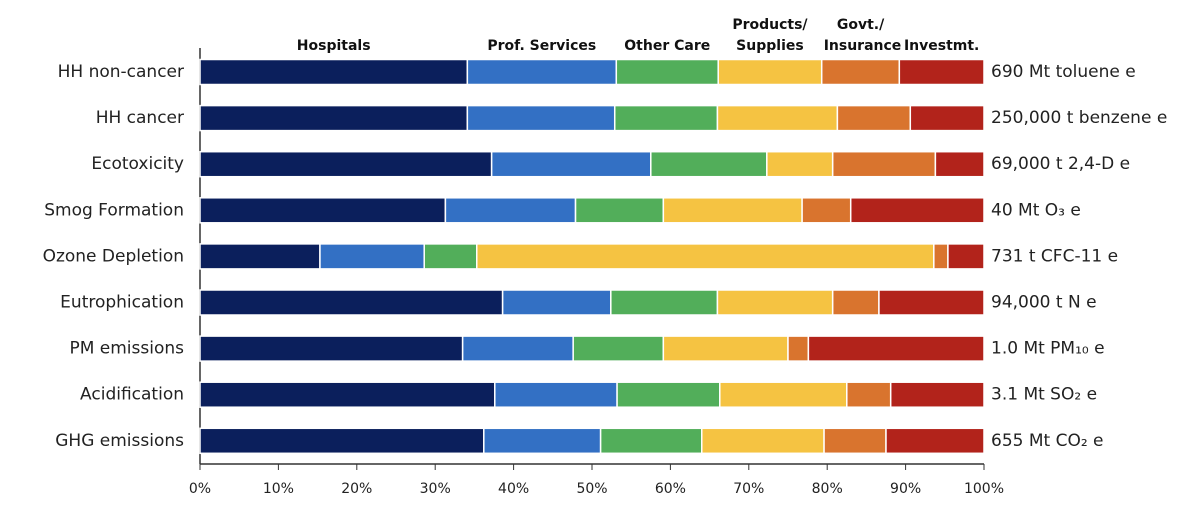 Image resolution: width=1200 pixels, height=507 pixels. What do you see at coordinates (278, 489) in the screenshot?
I see `x-tick-label: 10%` at bounding box center [278, 489].